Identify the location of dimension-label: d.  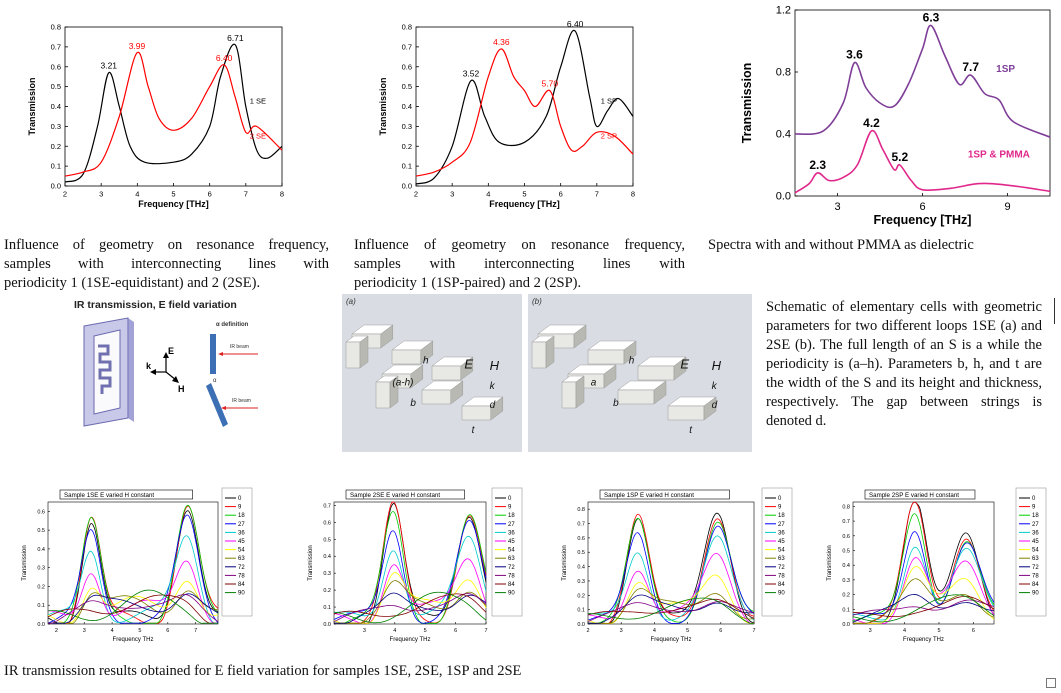
(715, 405).